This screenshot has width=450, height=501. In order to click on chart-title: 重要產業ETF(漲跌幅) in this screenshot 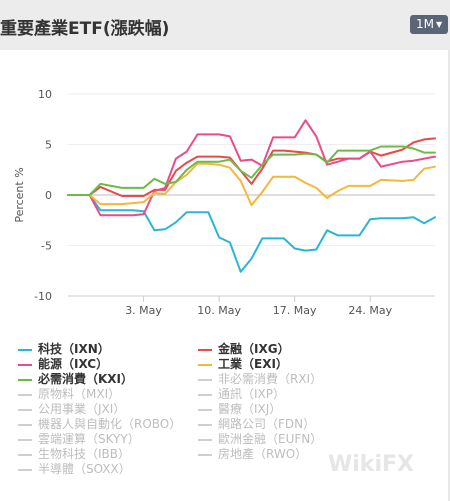, I will do `click(85, 29)`.